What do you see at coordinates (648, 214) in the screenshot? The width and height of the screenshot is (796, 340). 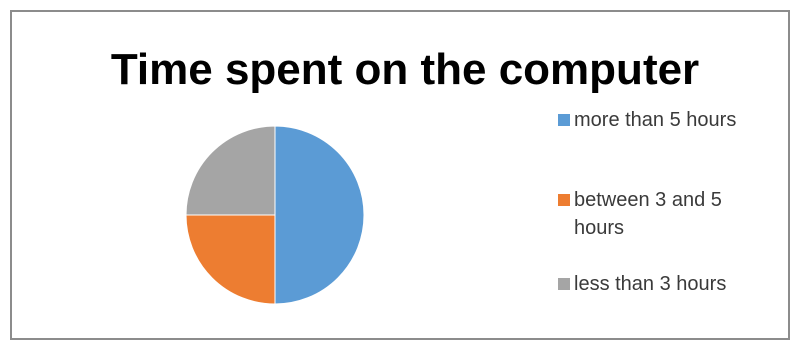 I see `legend-label-between-3-and-5-hours: between 3 and 5 hours` at bounding box center [648, 214].